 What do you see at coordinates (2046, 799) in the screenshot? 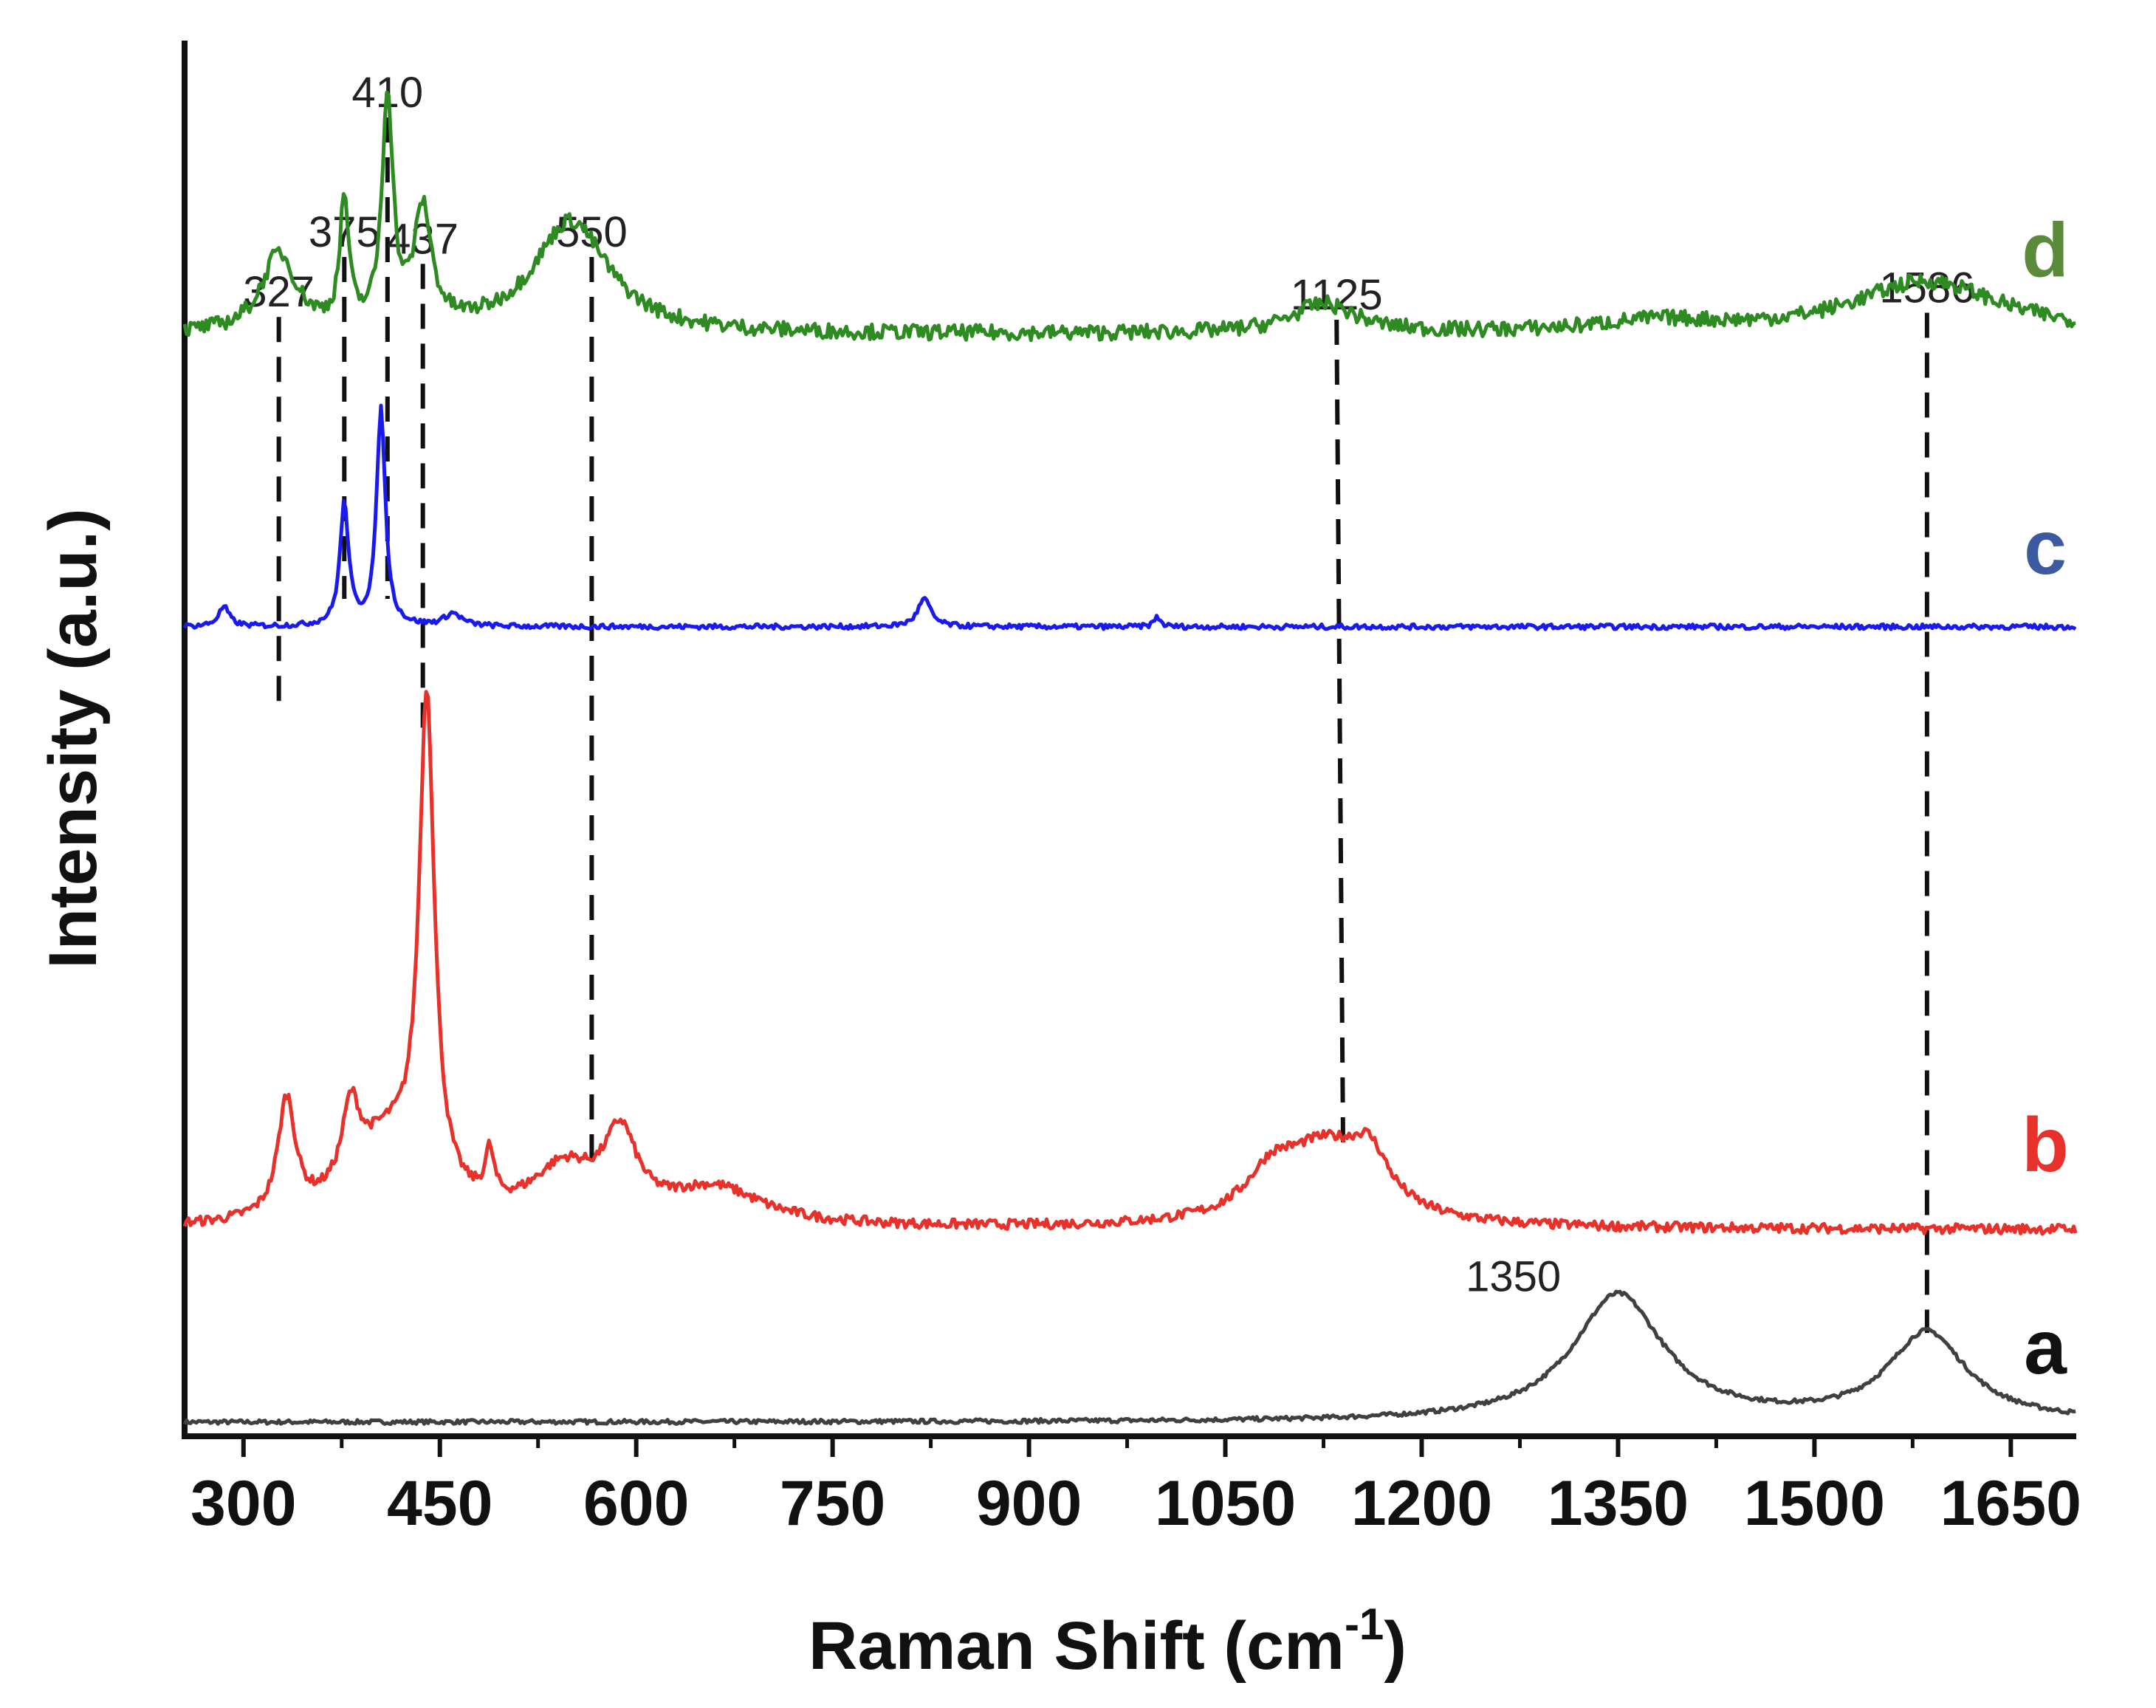
I see `series-labels: a b c d` at bounding box center [2046, 799].